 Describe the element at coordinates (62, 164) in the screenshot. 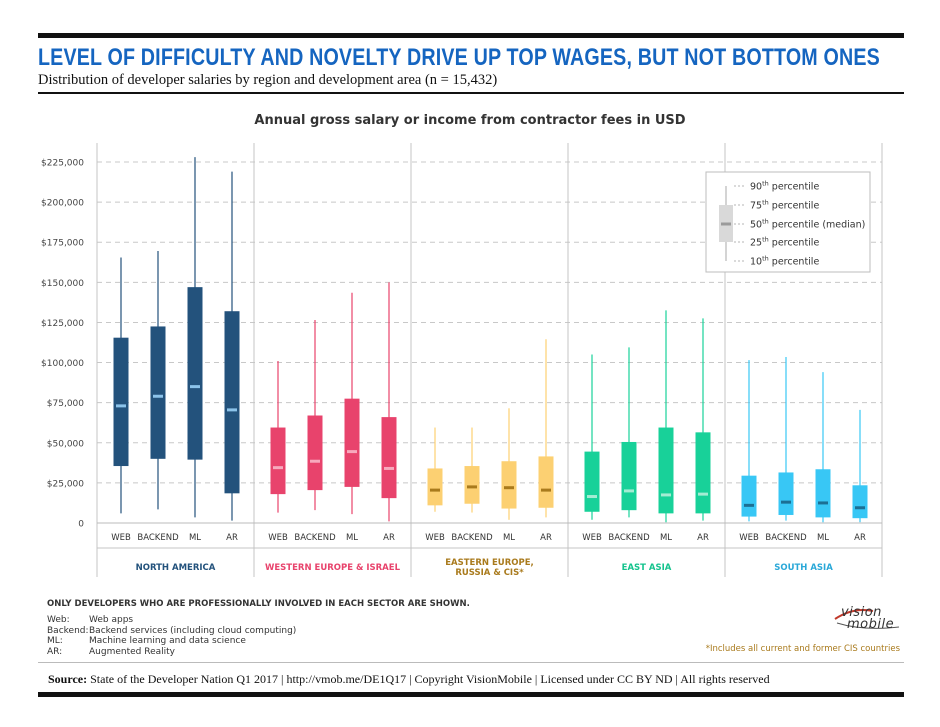

I see `y-tick-label: $225,000` at that location.